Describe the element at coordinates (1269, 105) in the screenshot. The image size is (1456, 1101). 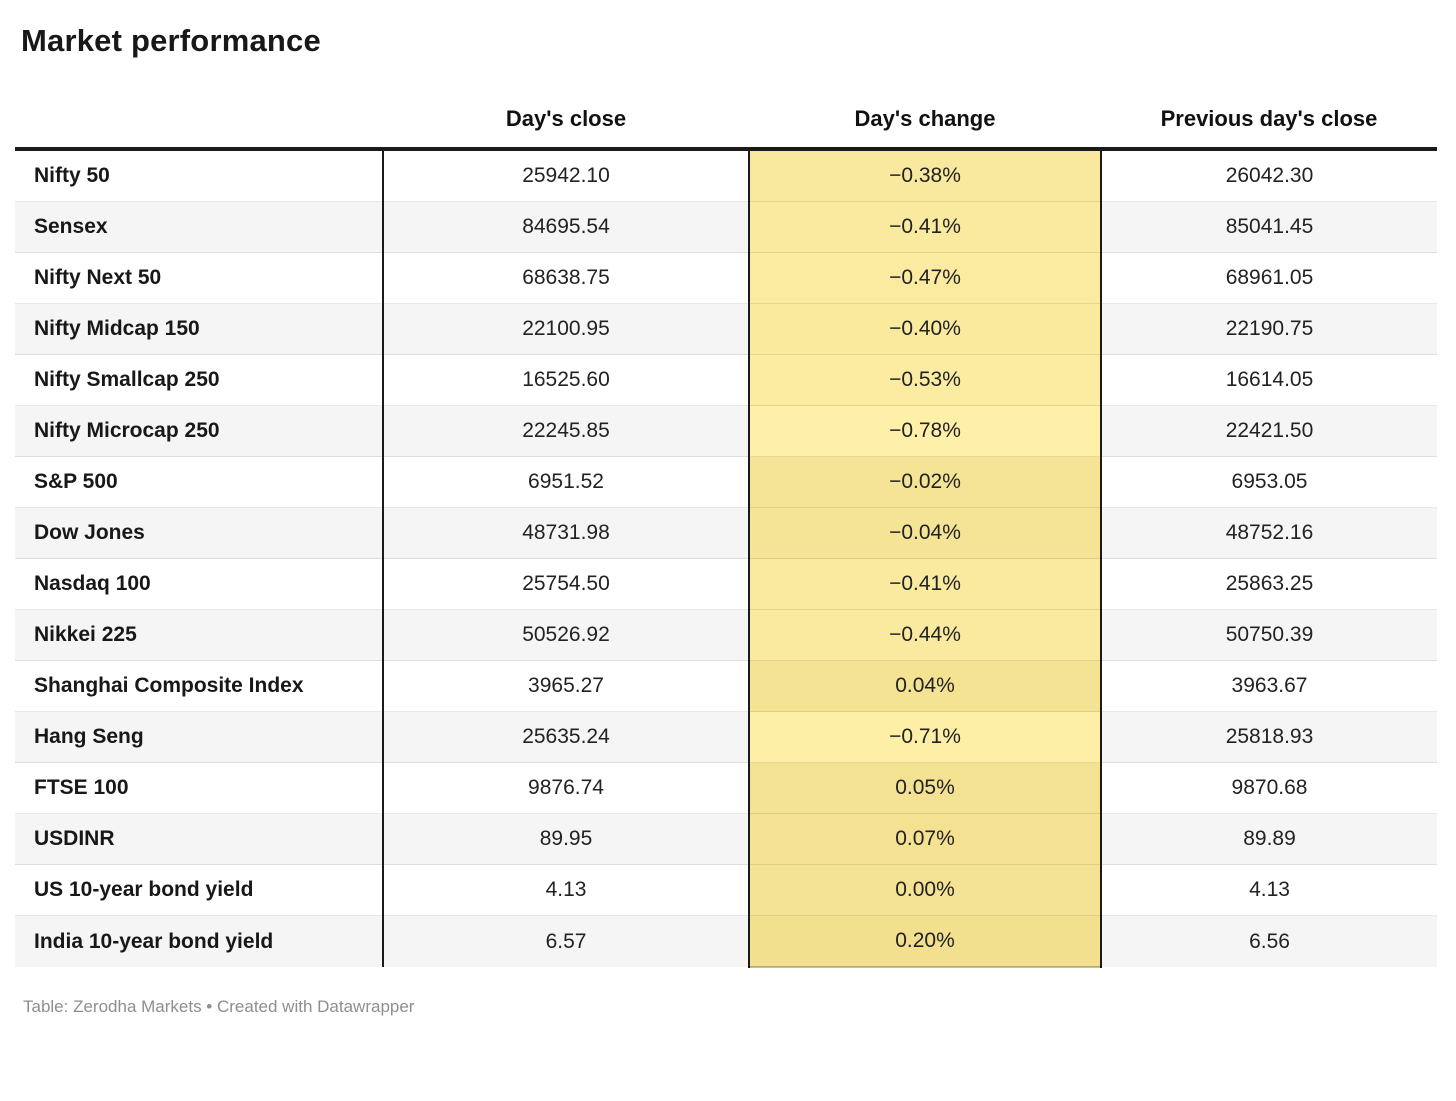
I see `column-header-previous-days-close: Previous day's close` at that location.